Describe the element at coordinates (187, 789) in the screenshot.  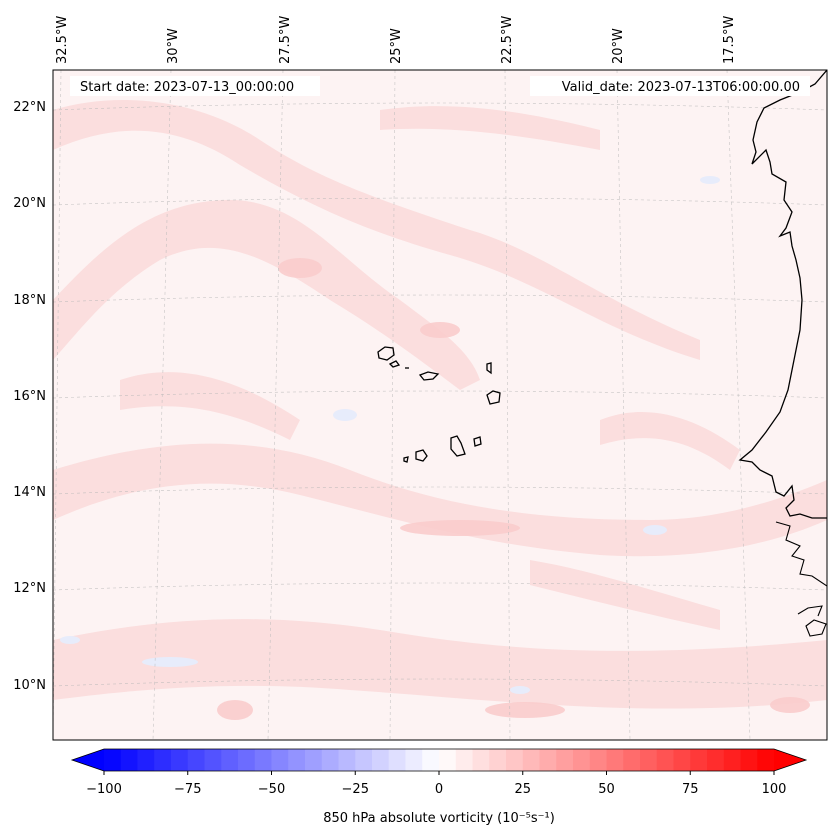
I see `colorbar-tick-label: −75` at that location.